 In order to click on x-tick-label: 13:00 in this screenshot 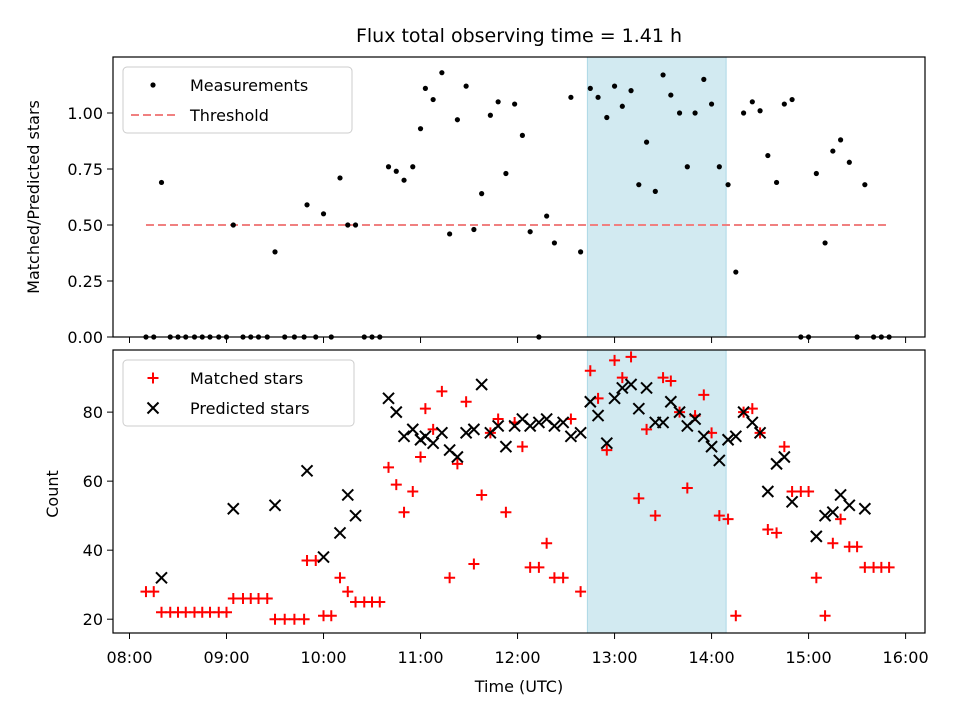, I will do `click(615, 657)`.